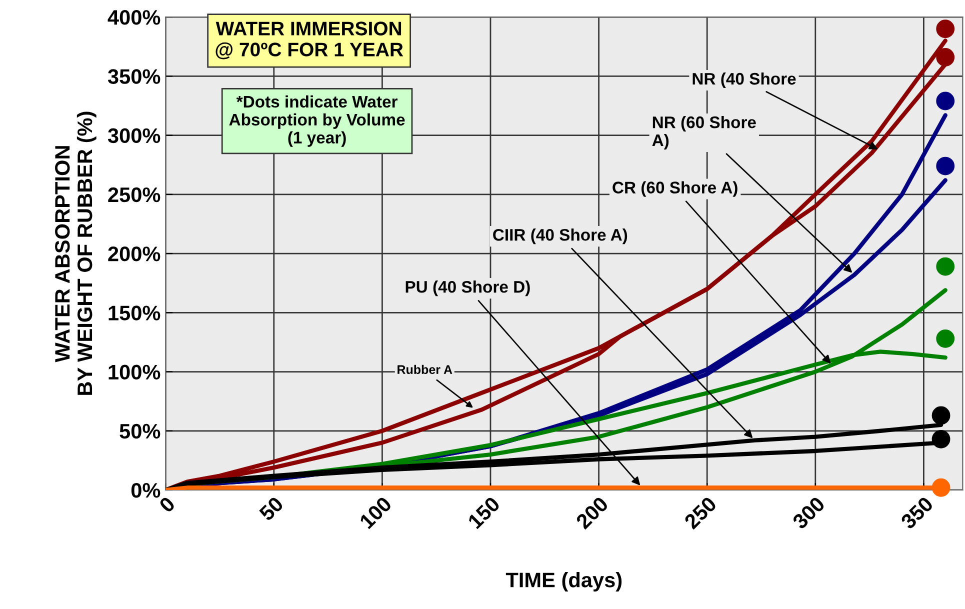 The height and width of the screenshot is (609, 965). I want to click on y-tick-label: 0%, so click(145, 490).